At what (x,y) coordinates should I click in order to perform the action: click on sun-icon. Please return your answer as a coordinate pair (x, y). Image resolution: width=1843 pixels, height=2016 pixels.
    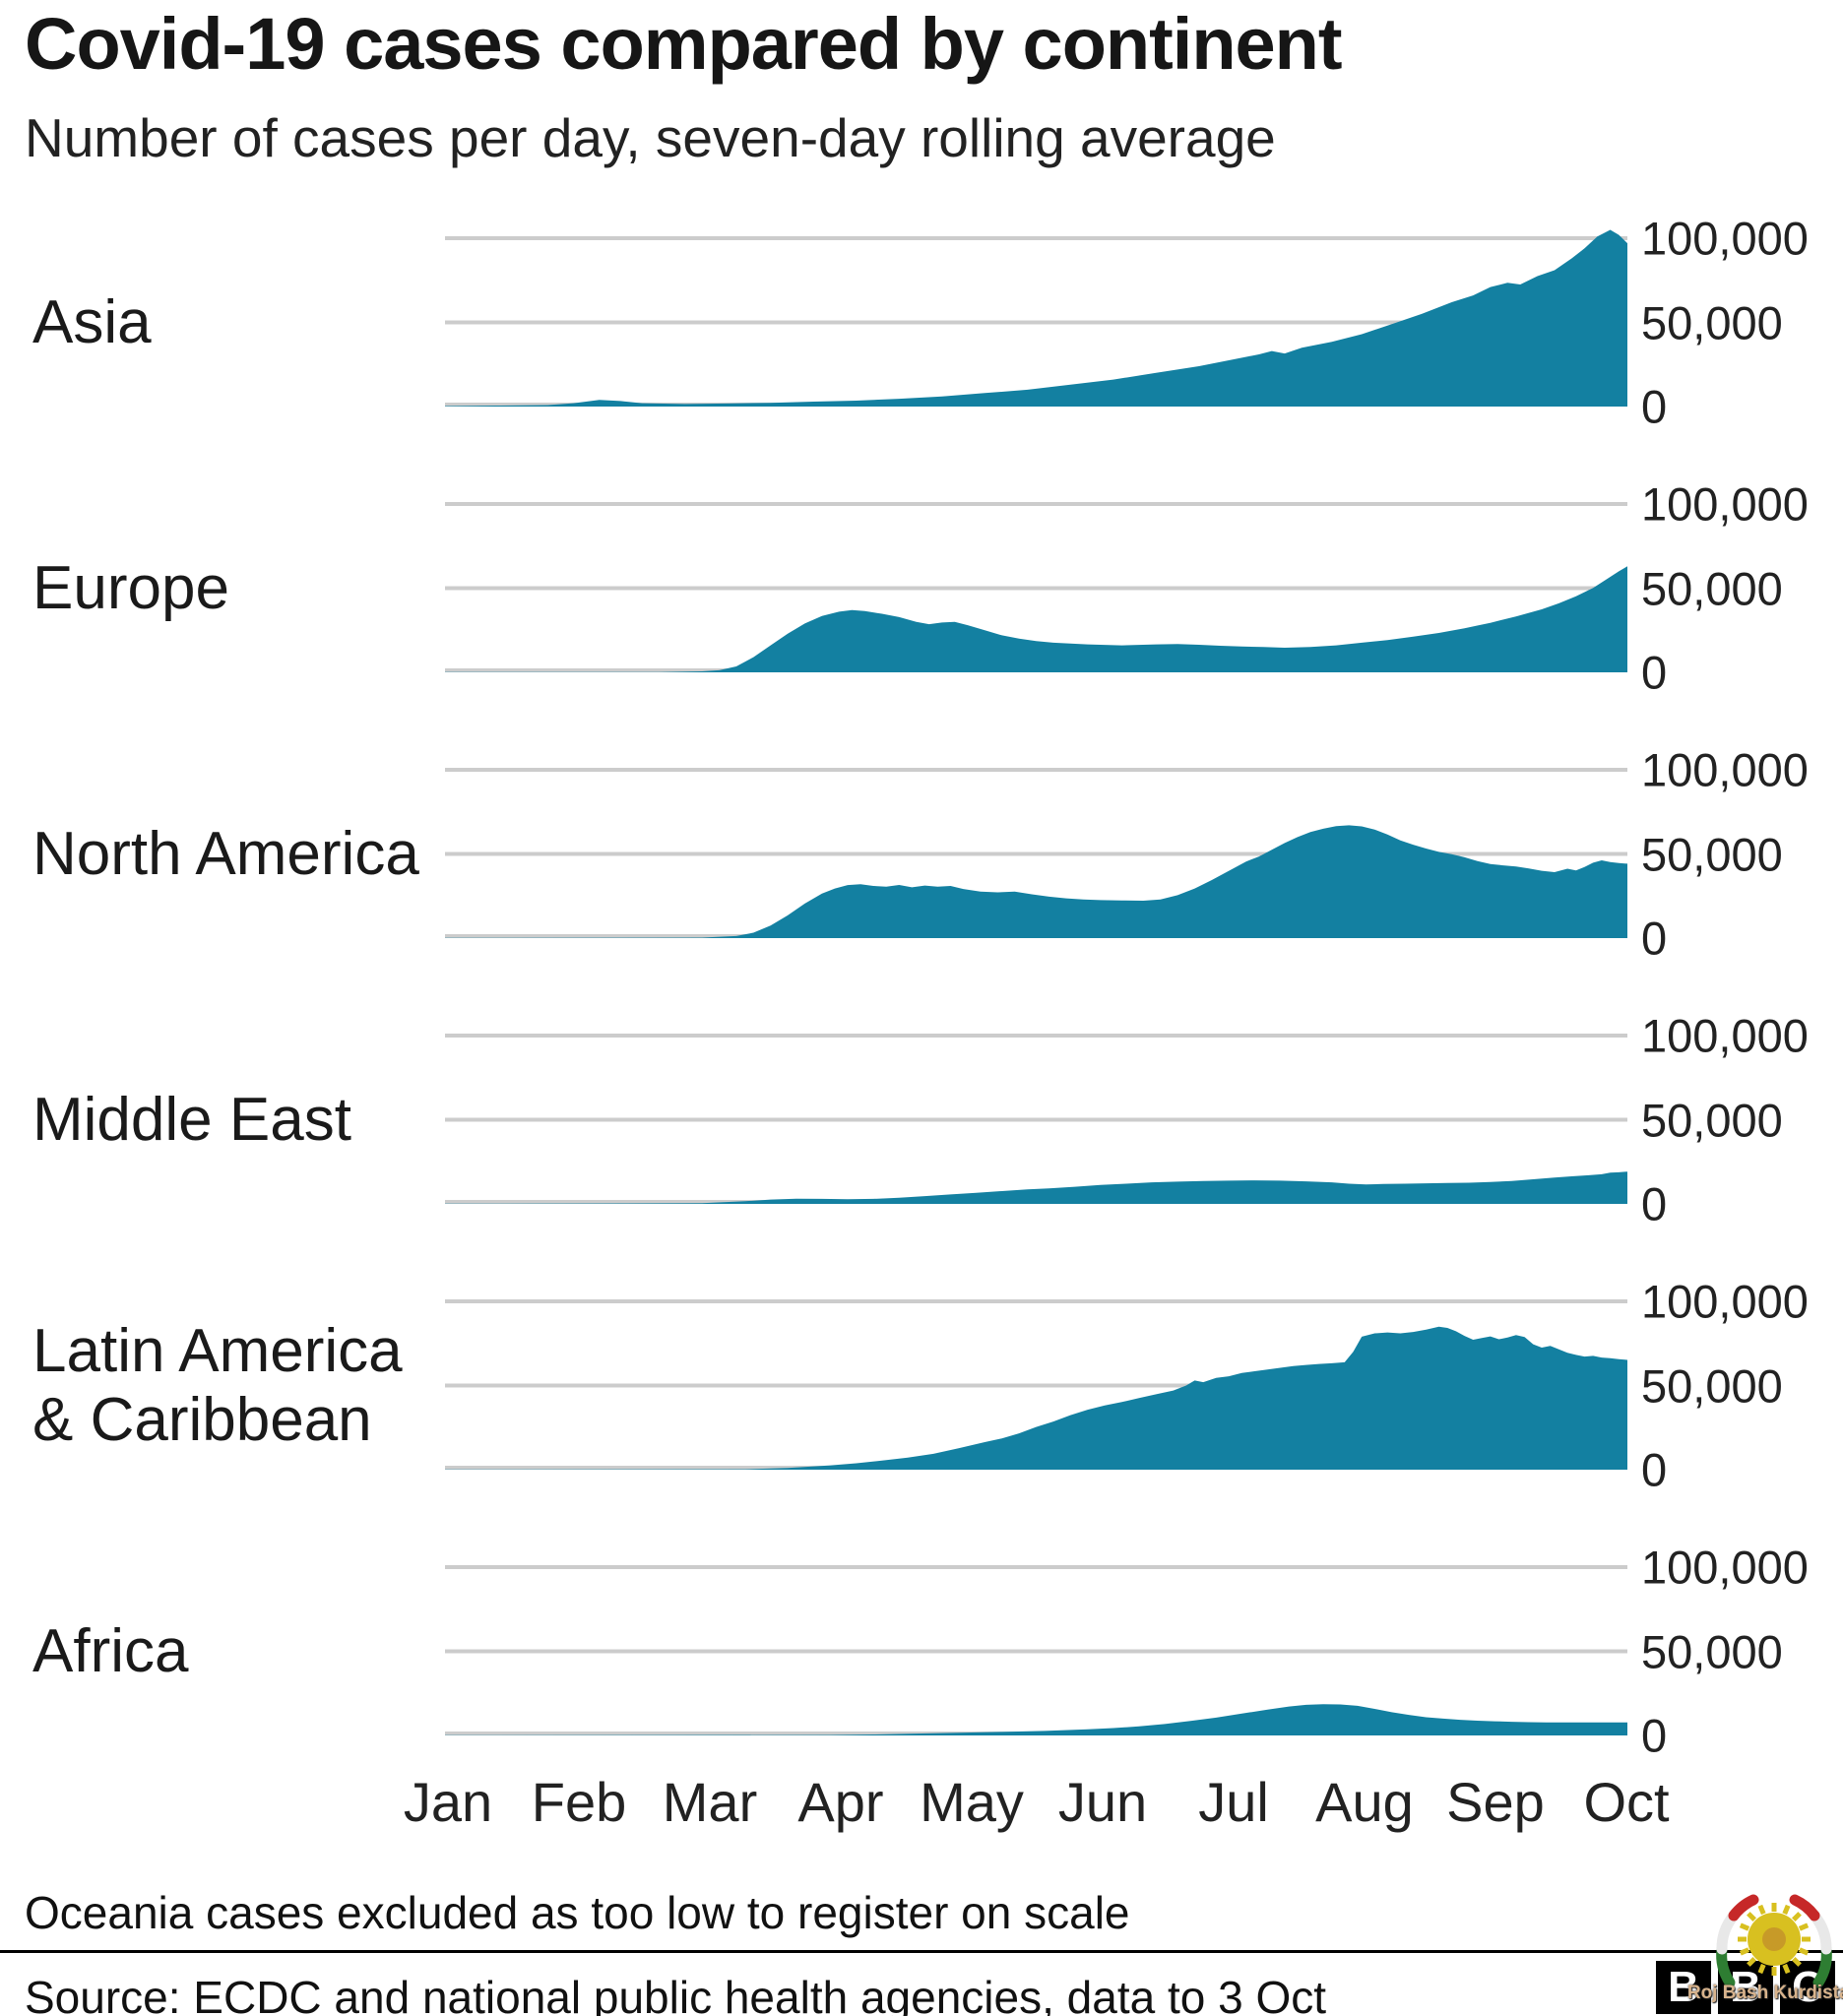
    Looking at the image, I should click on (1774, 1939).